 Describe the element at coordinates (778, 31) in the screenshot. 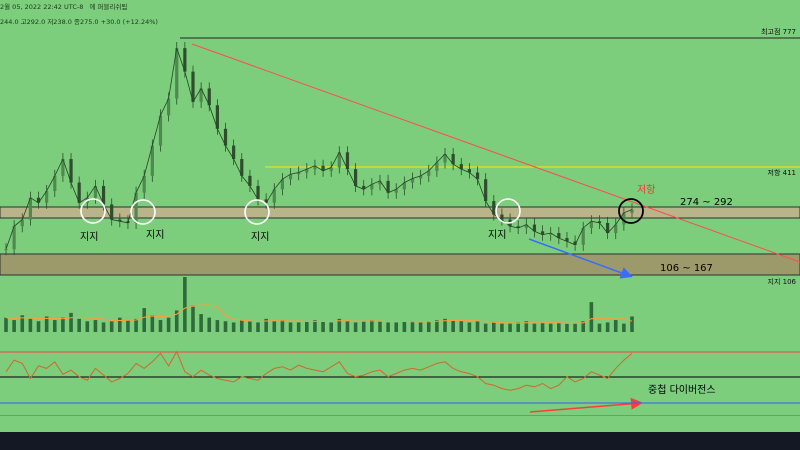

I see `level-label-777: 최고점 777` at that location.